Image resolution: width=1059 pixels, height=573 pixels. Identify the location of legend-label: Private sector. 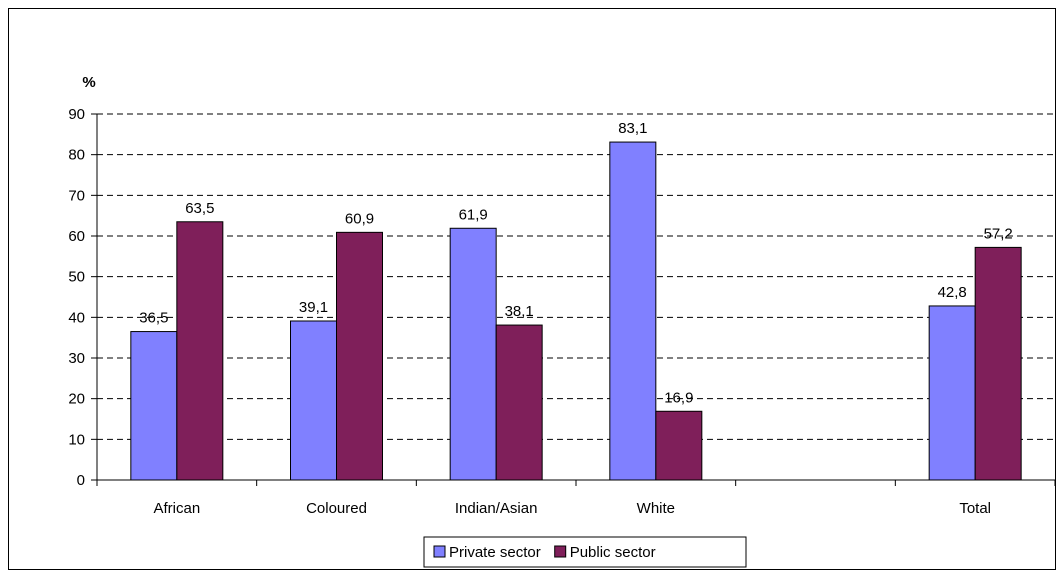
(495, 552).